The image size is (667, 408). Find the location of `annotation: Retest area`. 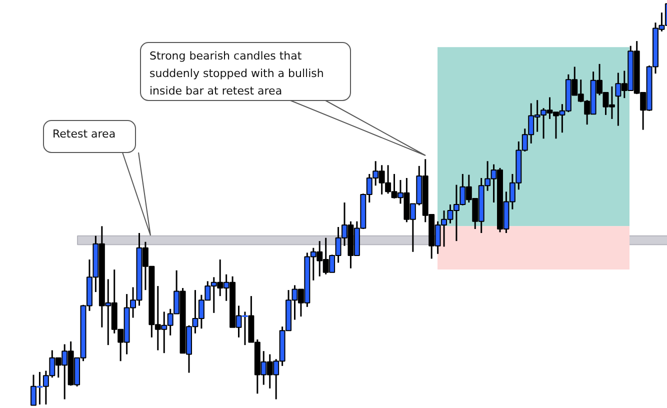

annotation: Retest area is located at coordinates (84, 134).